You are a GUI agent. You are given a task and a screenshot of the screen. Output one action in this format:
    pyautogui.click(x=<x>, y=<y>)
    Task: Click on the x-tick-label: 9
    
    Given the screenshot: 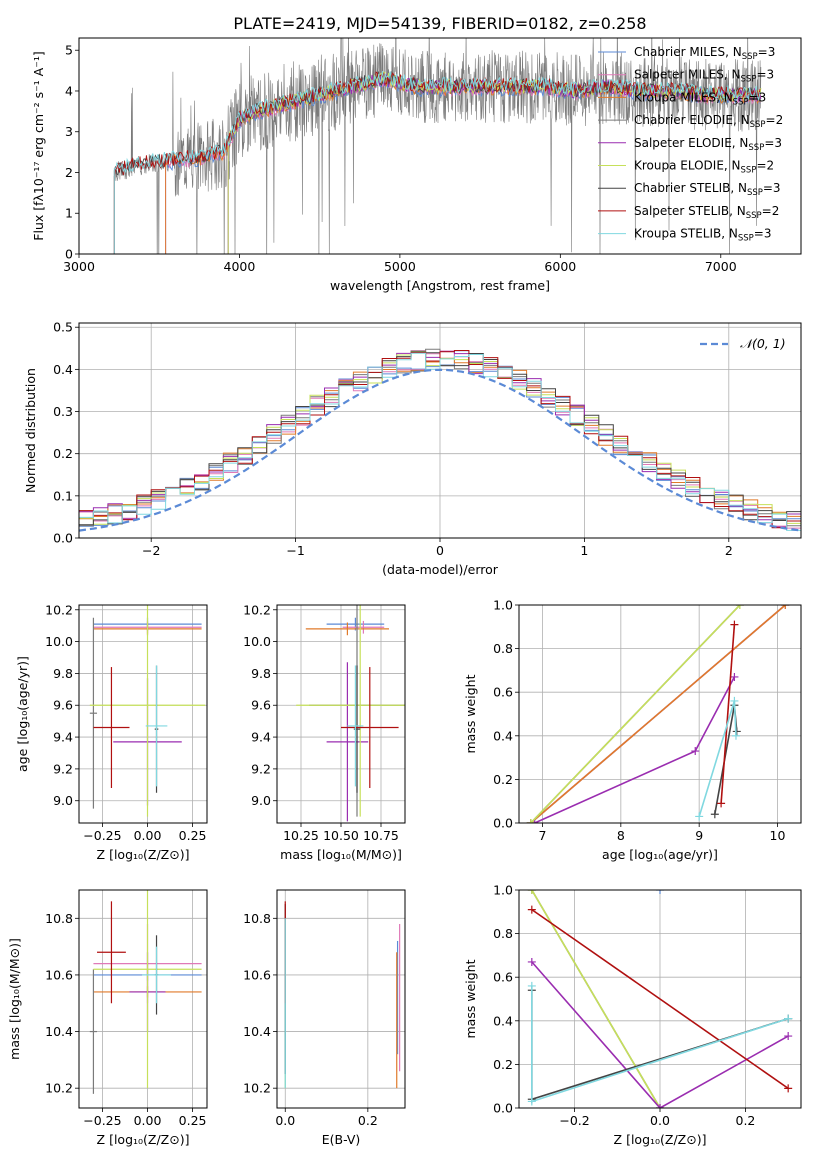 What is the action you would take?
    pyautogui.click(x=699, y=835)
    